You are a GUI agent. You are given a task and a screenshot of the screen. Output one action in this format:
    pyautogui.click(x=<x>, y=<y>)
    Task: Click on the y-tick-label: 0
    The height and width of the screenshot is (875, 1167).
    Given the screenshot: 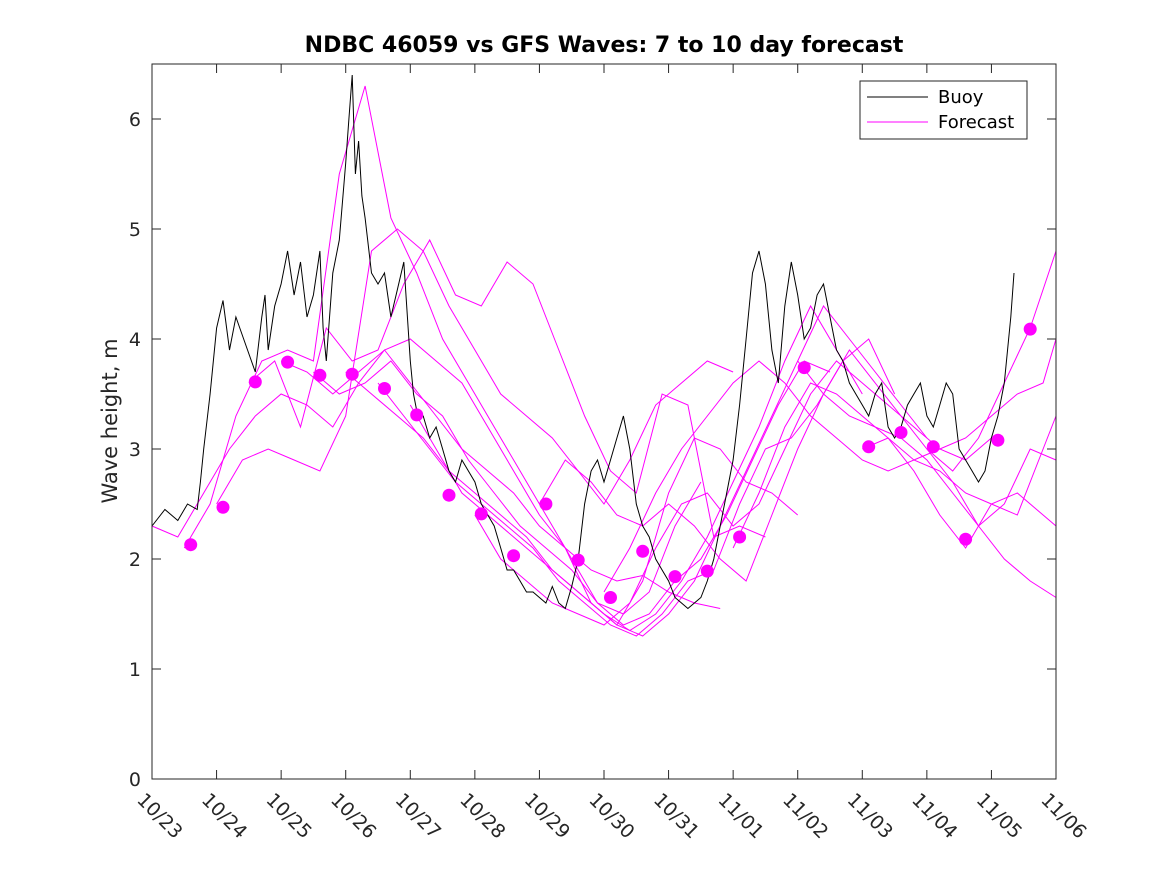 What is the action you would take?
    pyautogui.click(x=135, y=780)
    